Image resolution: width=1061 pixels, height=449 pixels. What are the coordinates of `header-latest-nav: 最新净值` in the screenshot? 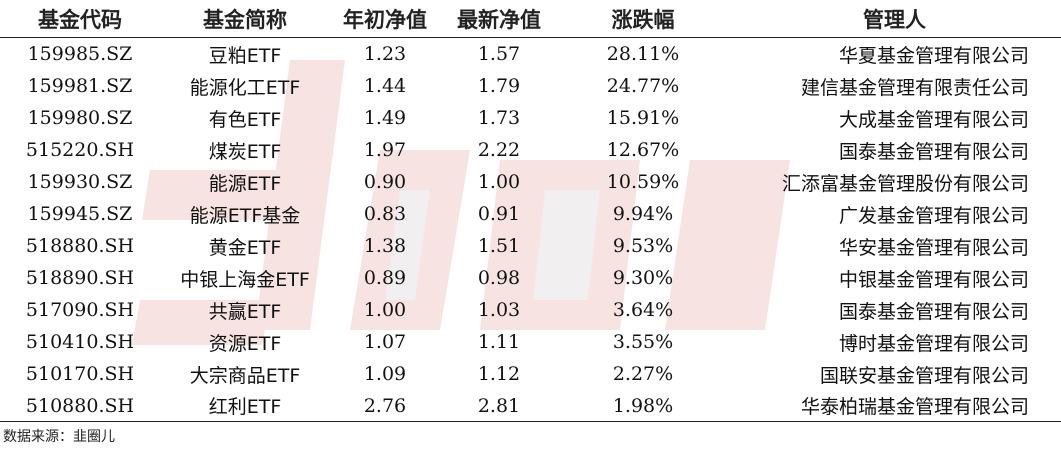 It's located at (499, 19).